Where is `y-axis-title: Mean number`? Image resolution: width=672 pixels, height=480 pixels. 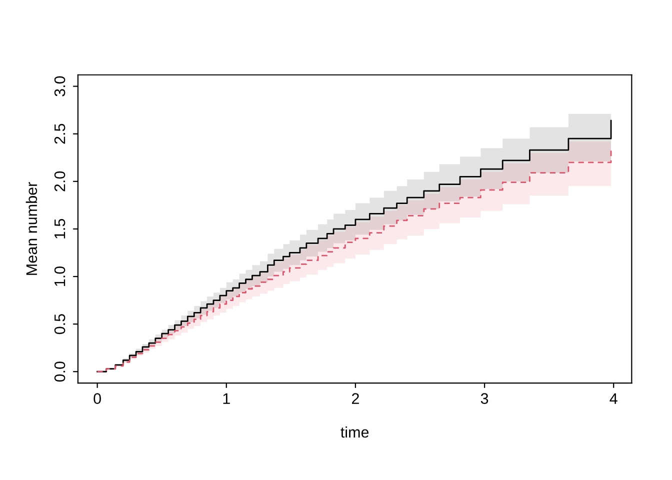 y-axis-title: Mean number is located at coordinates (32, 228).